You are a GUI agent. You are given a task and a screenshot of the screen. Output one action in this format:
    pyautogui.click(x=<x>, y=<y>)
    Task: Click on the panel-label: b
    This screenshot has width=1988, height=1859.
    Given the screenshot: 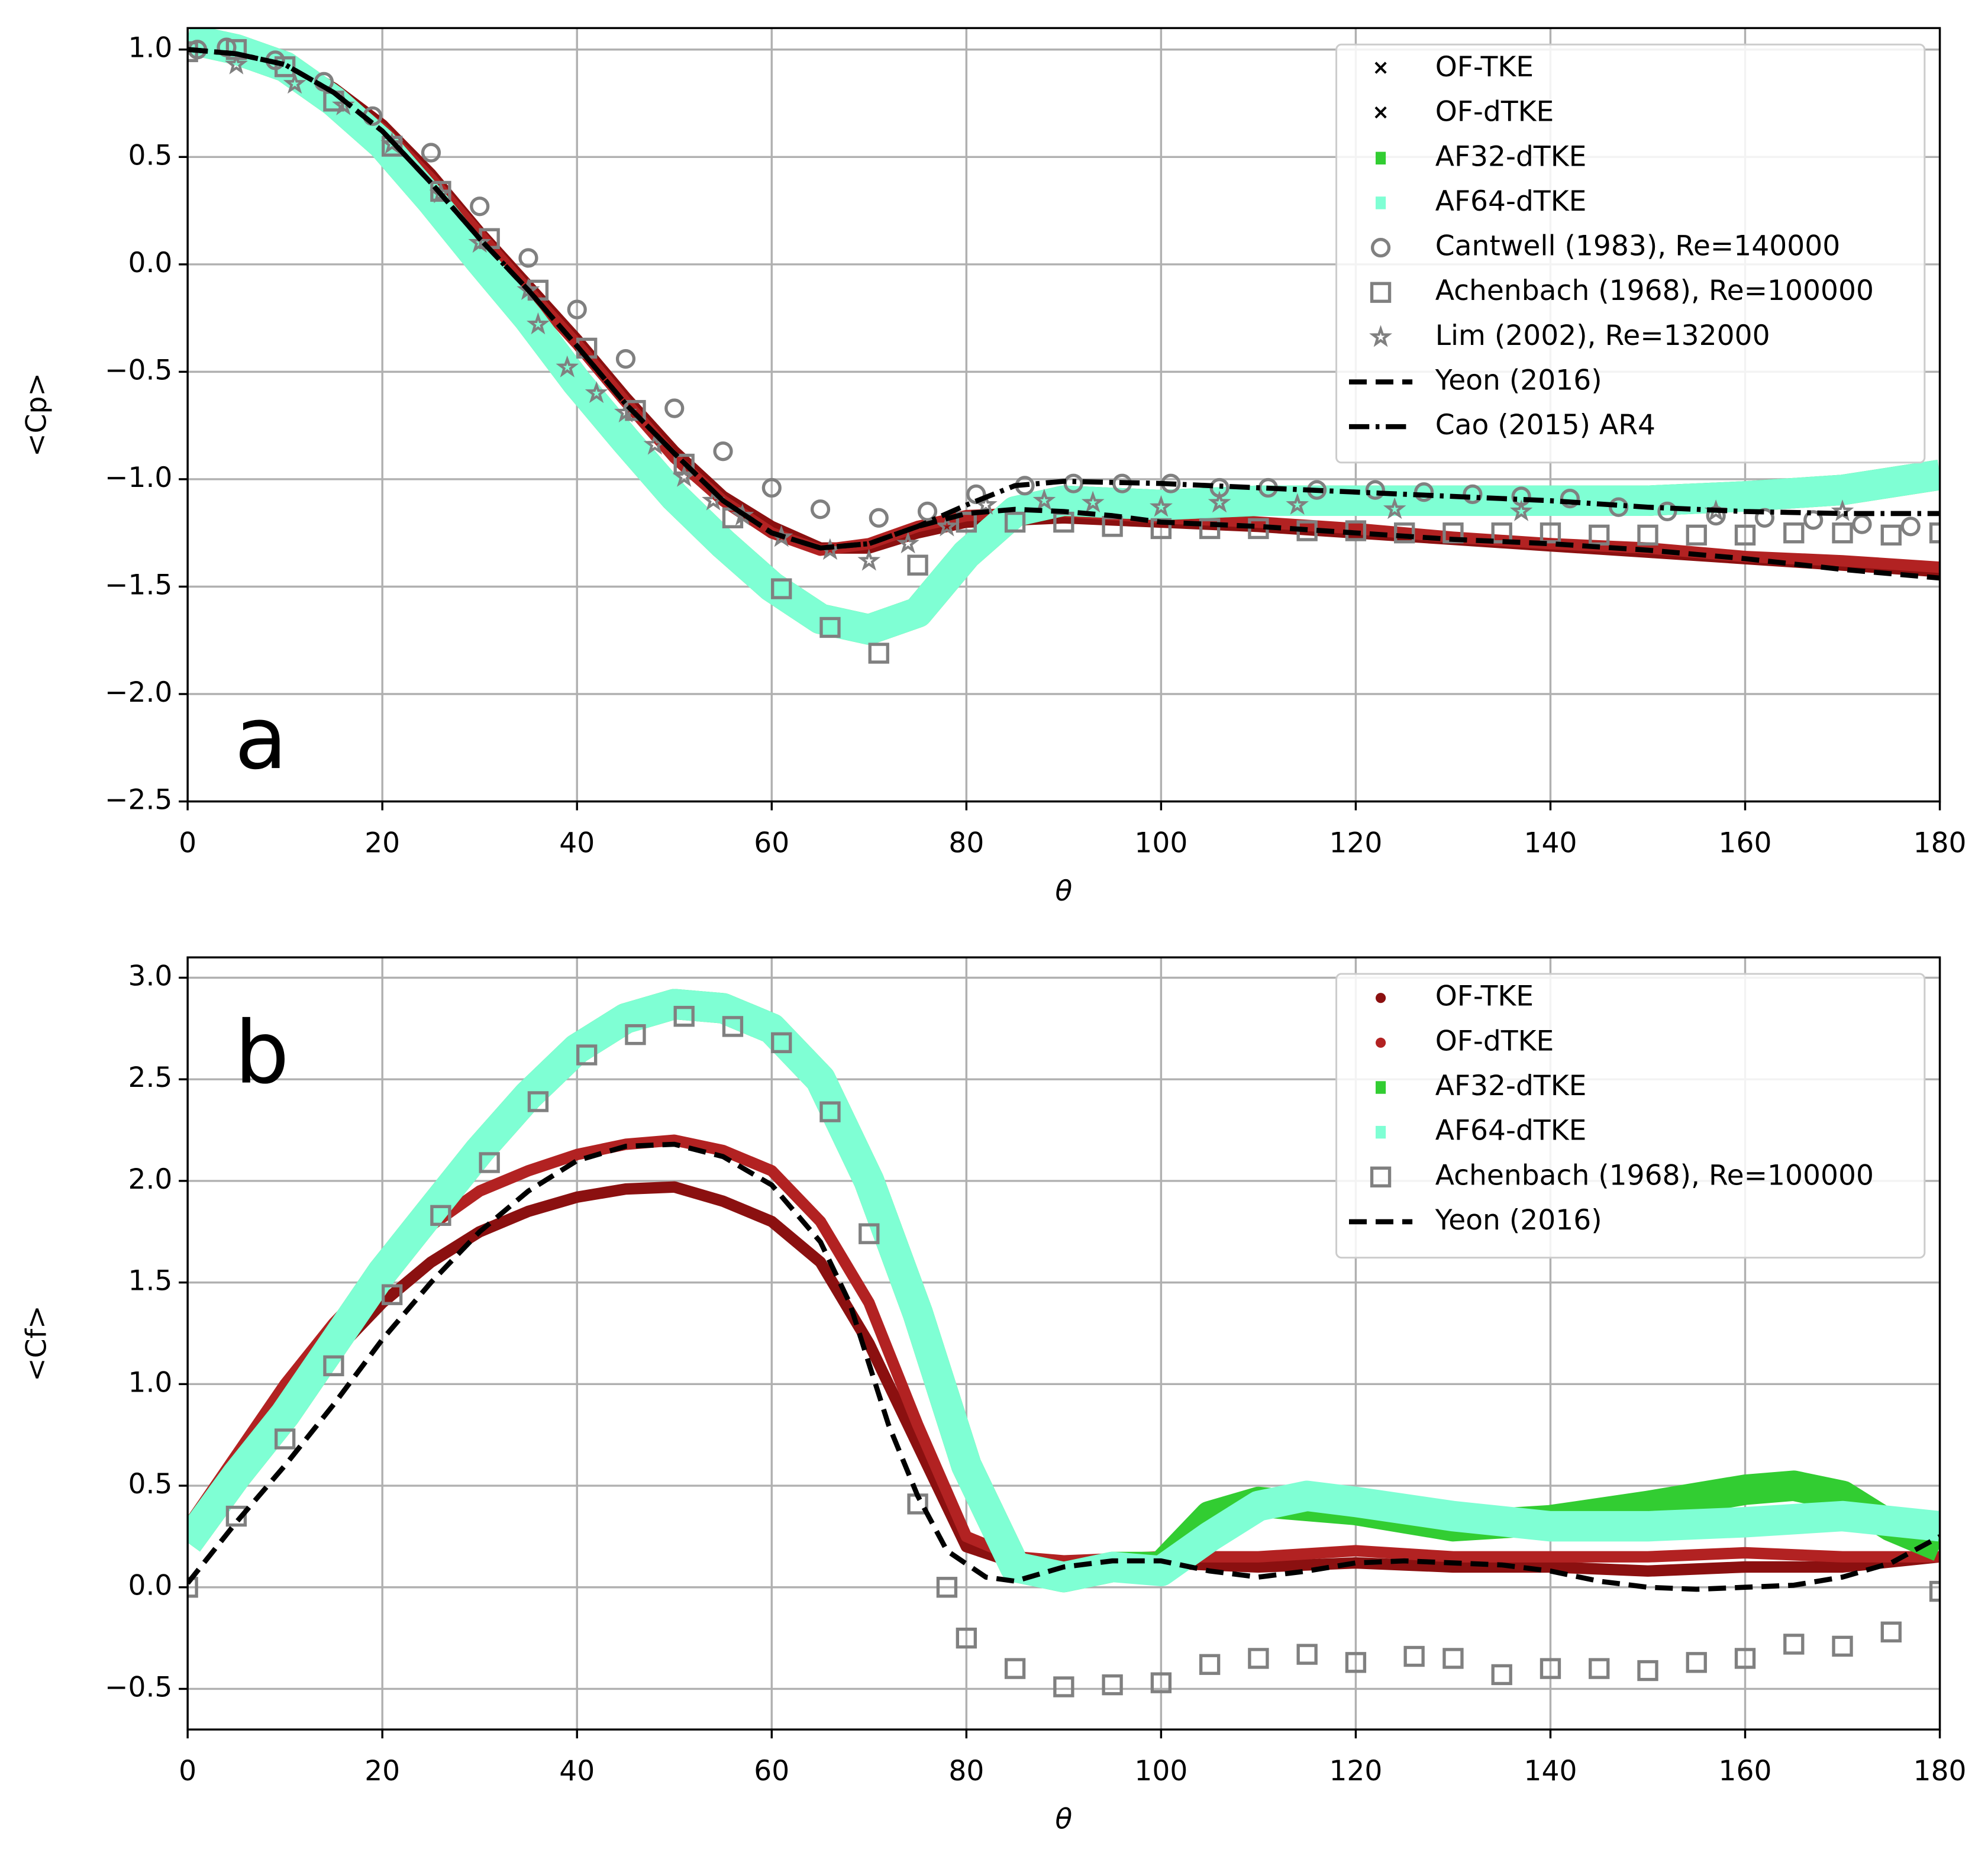 What is the action you would take?
    pyautogui.click(x=261, y=1053)
    